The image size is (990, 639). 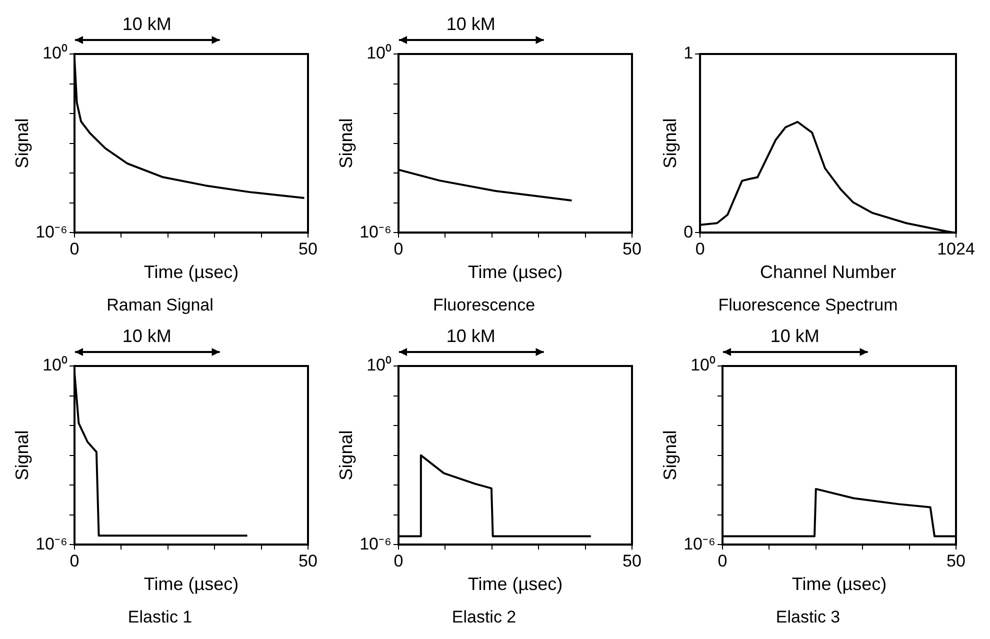 What do you see at coordinates (956, 248) in the screenshot?
I see `x-tick-label: 1024` at bounding box center [956, 248].